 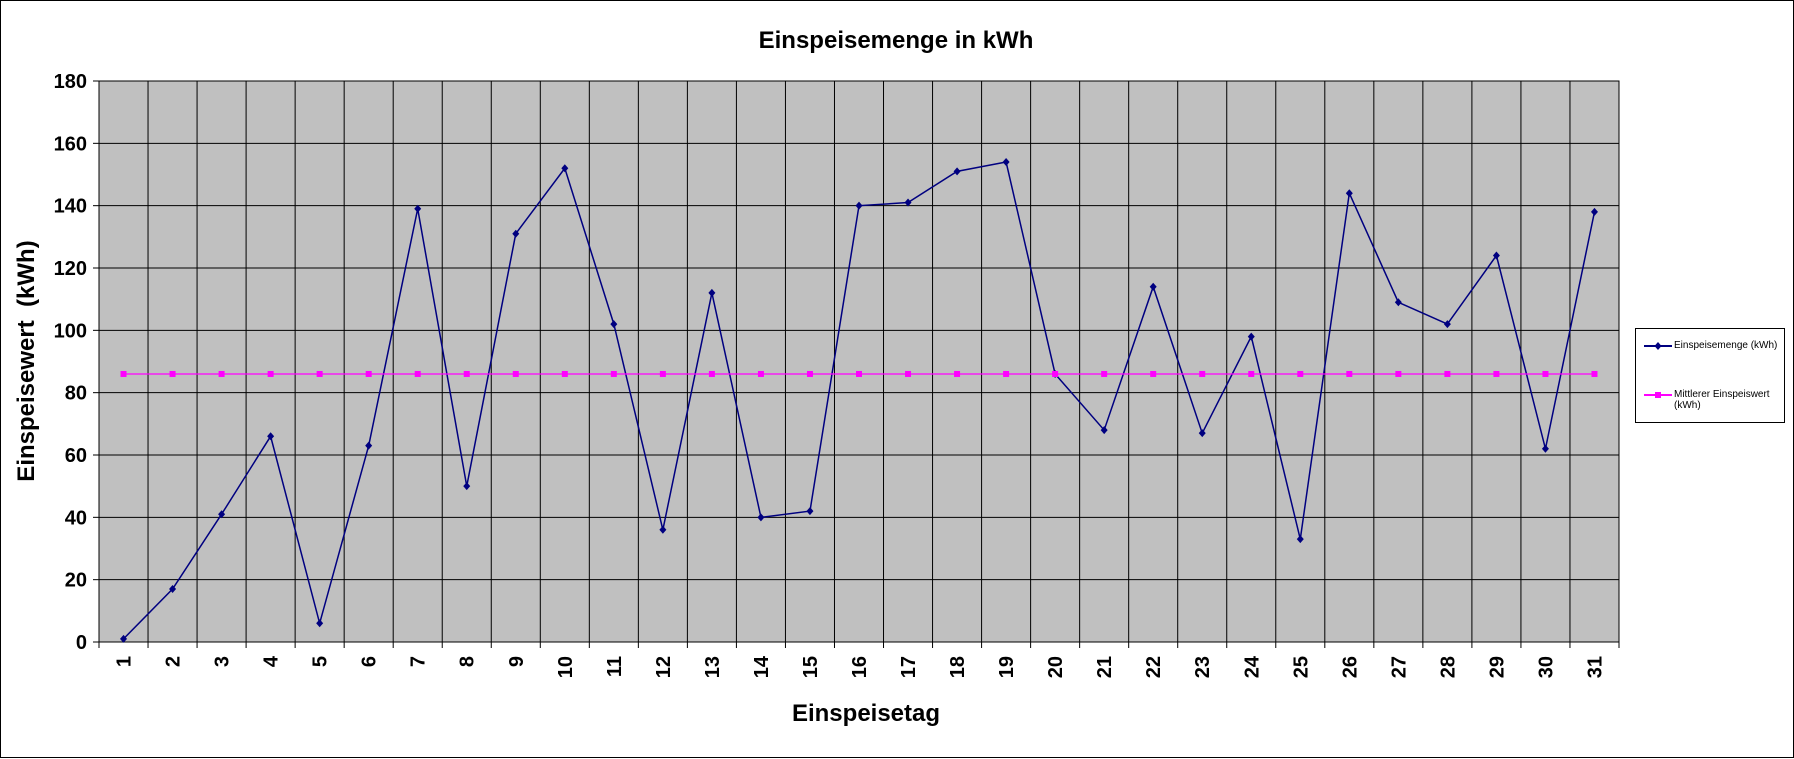 What do you see at coordinates (958, 667) in the screenshot?
I see `x-tick-label: 18` at bounding box center [958, 667].